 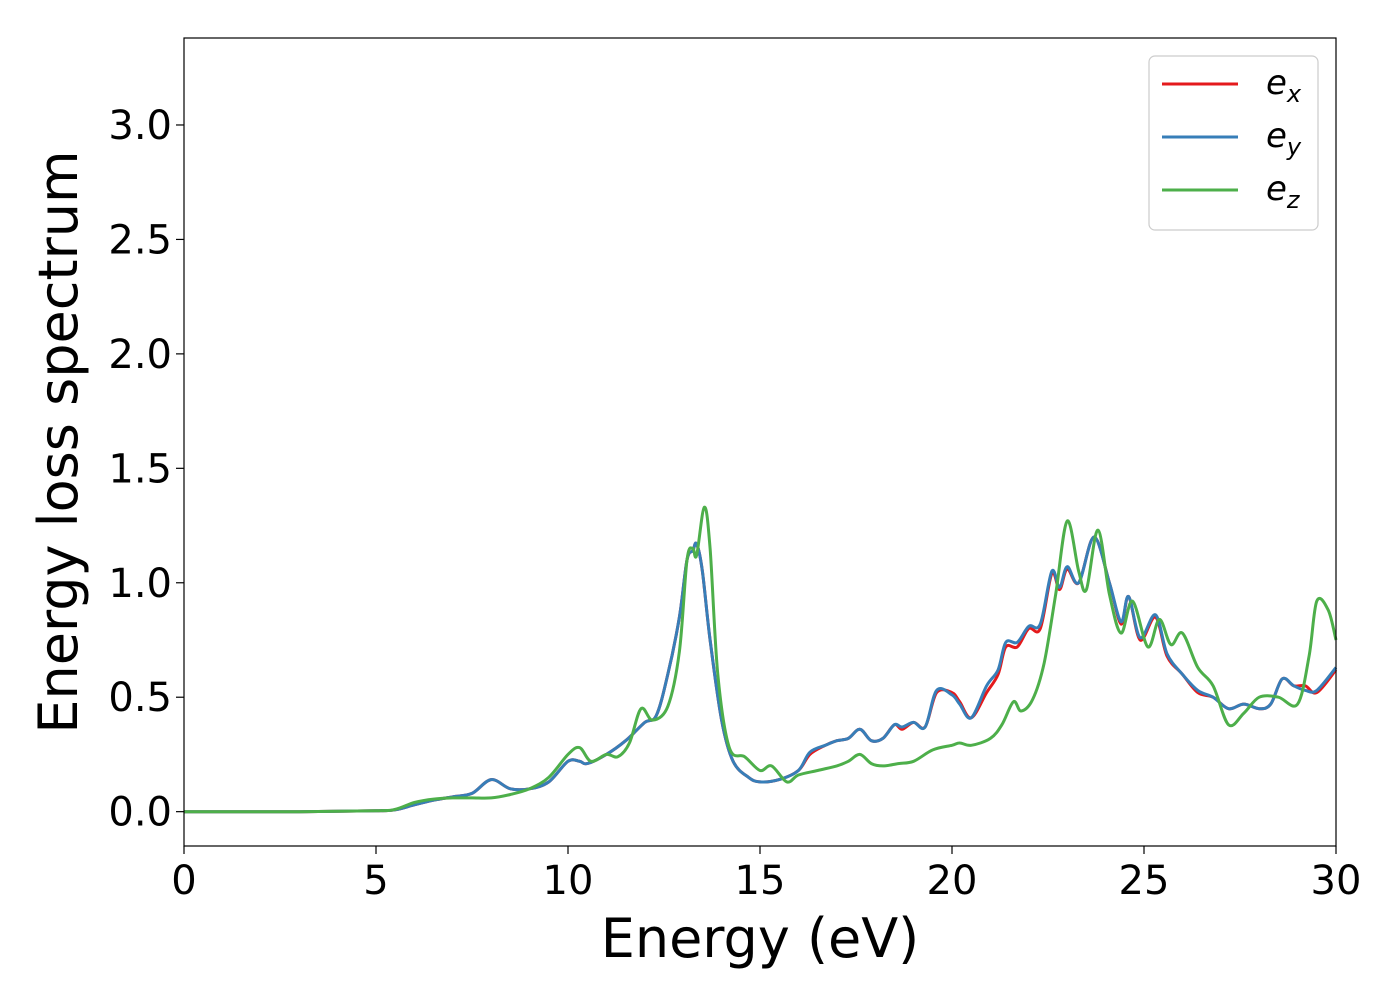 What do you see at coordinates (760, 881) in the screenshot?
I see `x-tick-label: 15` at bounding box center [760, 881].